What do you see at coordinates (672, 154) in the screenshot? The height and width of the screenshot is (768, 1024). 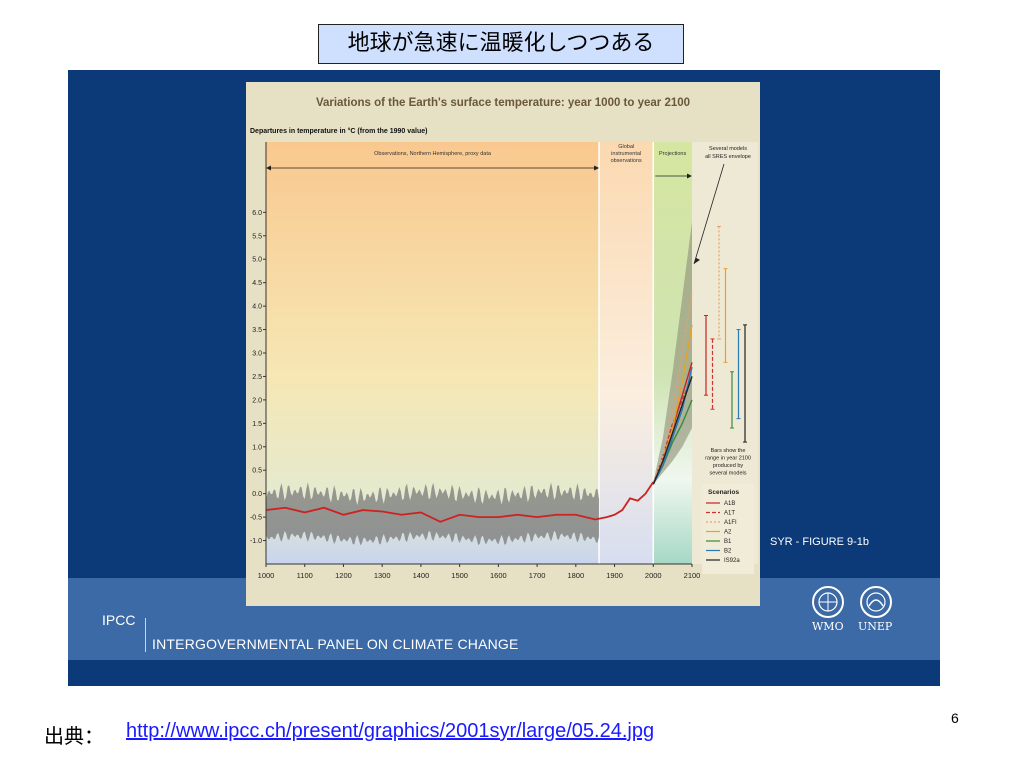 I see `region-label-projections: Projections` at bounding box center [672, 154].